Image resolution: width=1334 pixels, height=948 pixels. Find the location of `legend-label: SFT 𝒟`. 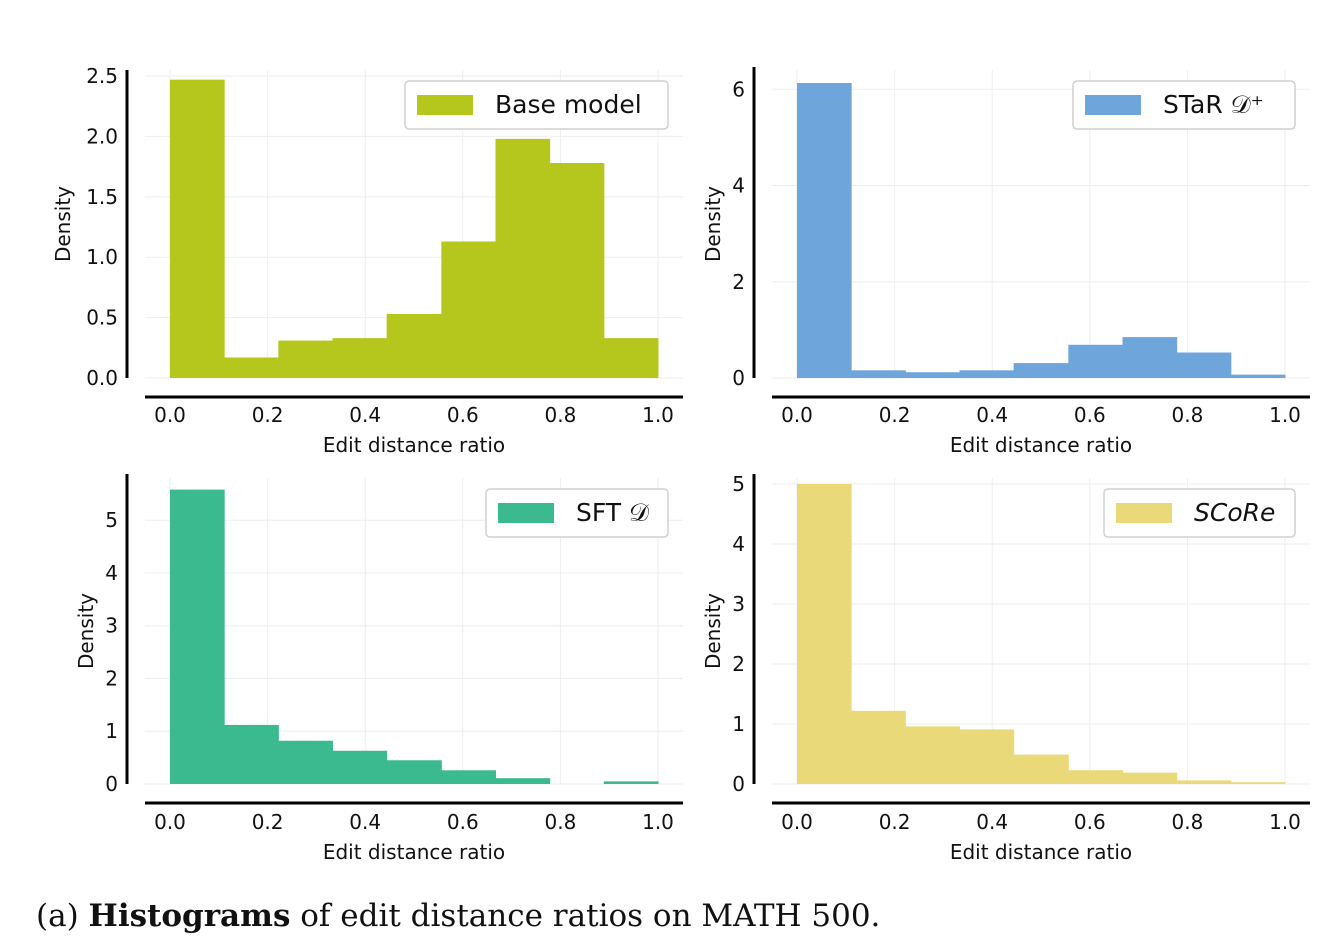

legend-label: SFT 𝒟 is located at coordinates (612, 512).